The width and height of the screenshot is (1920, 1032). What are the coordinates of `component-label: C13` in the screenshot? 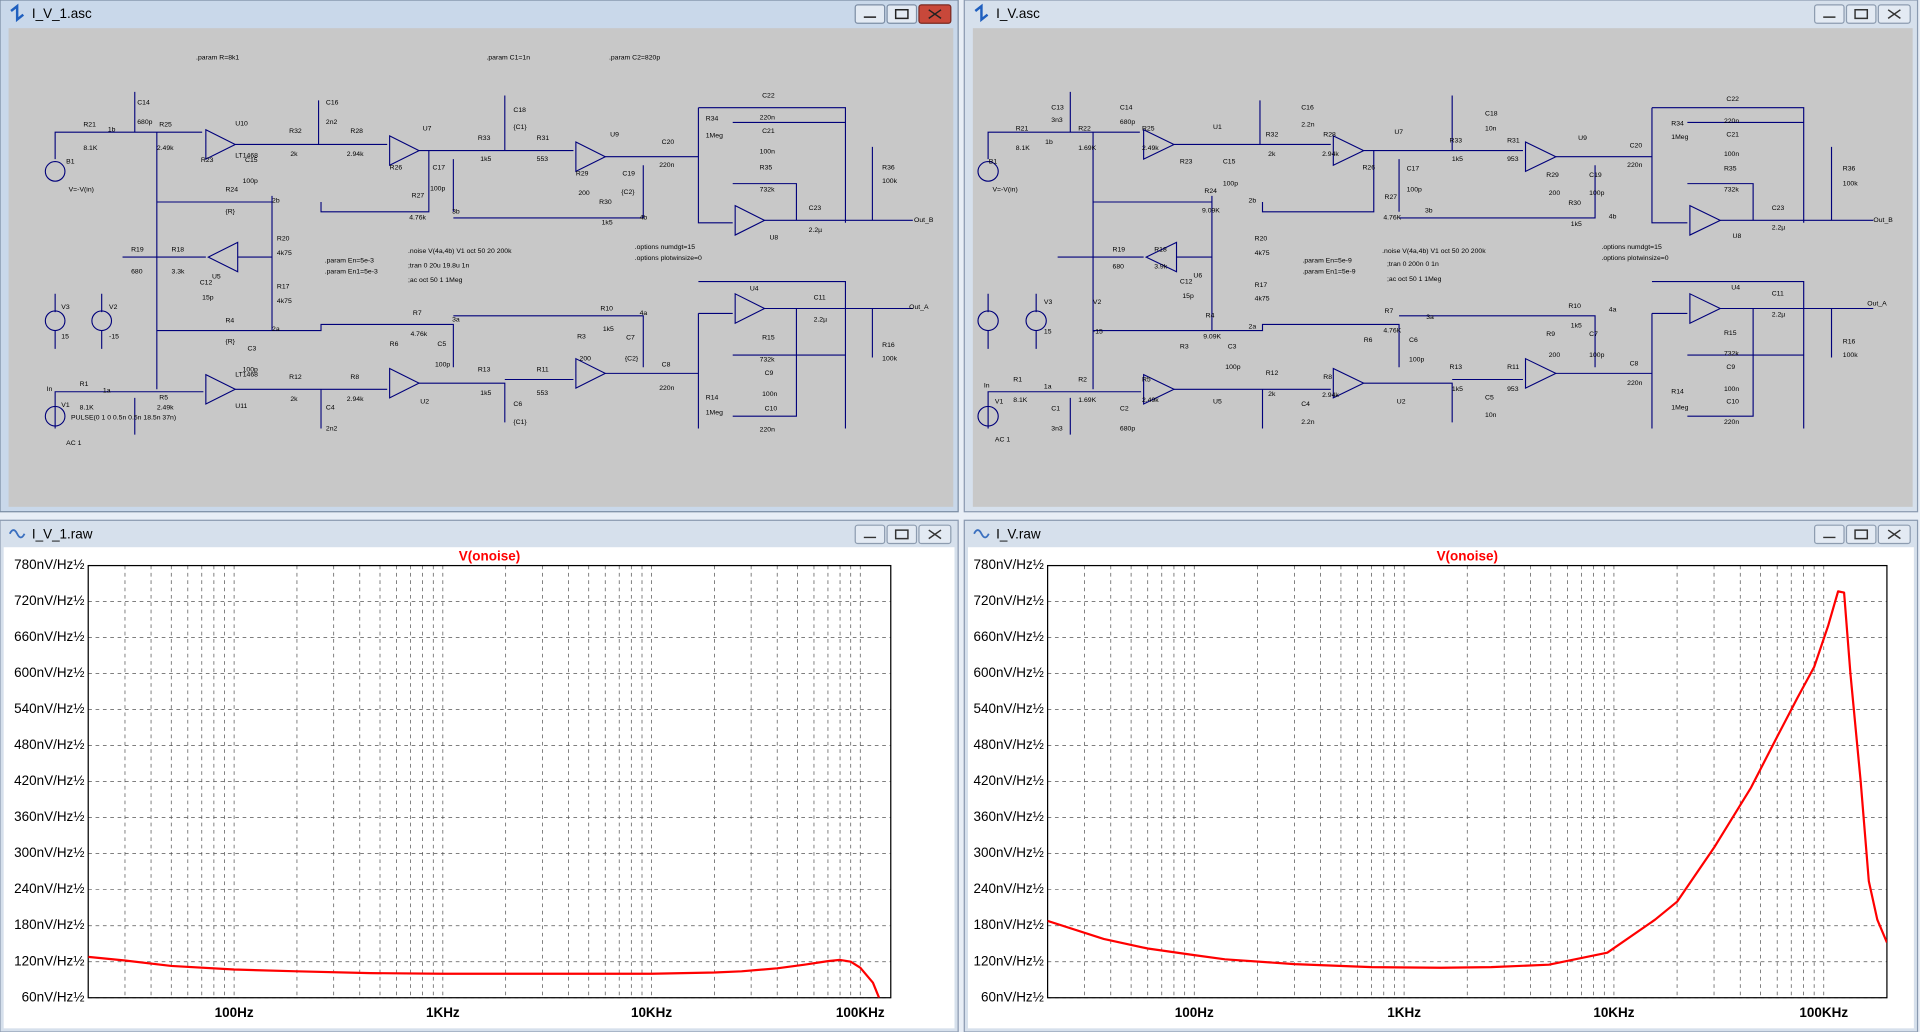 It's located at (1057, 108).